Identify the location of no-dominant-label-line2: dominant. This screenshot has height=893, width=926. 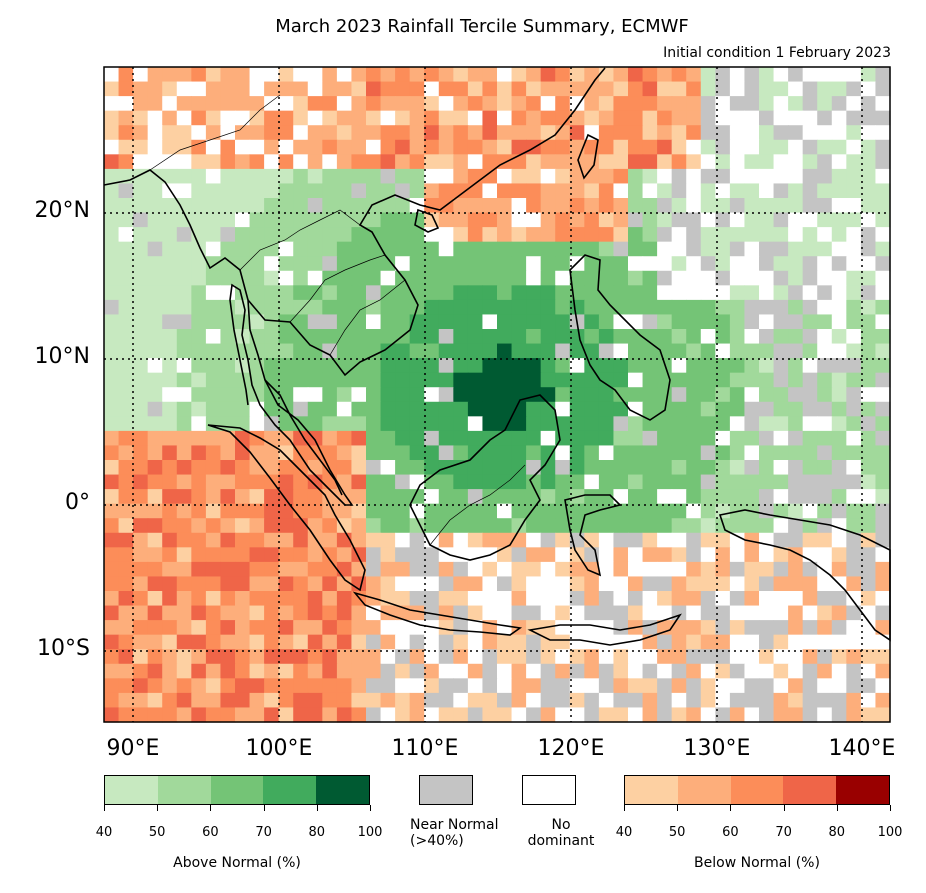
(561, 841).